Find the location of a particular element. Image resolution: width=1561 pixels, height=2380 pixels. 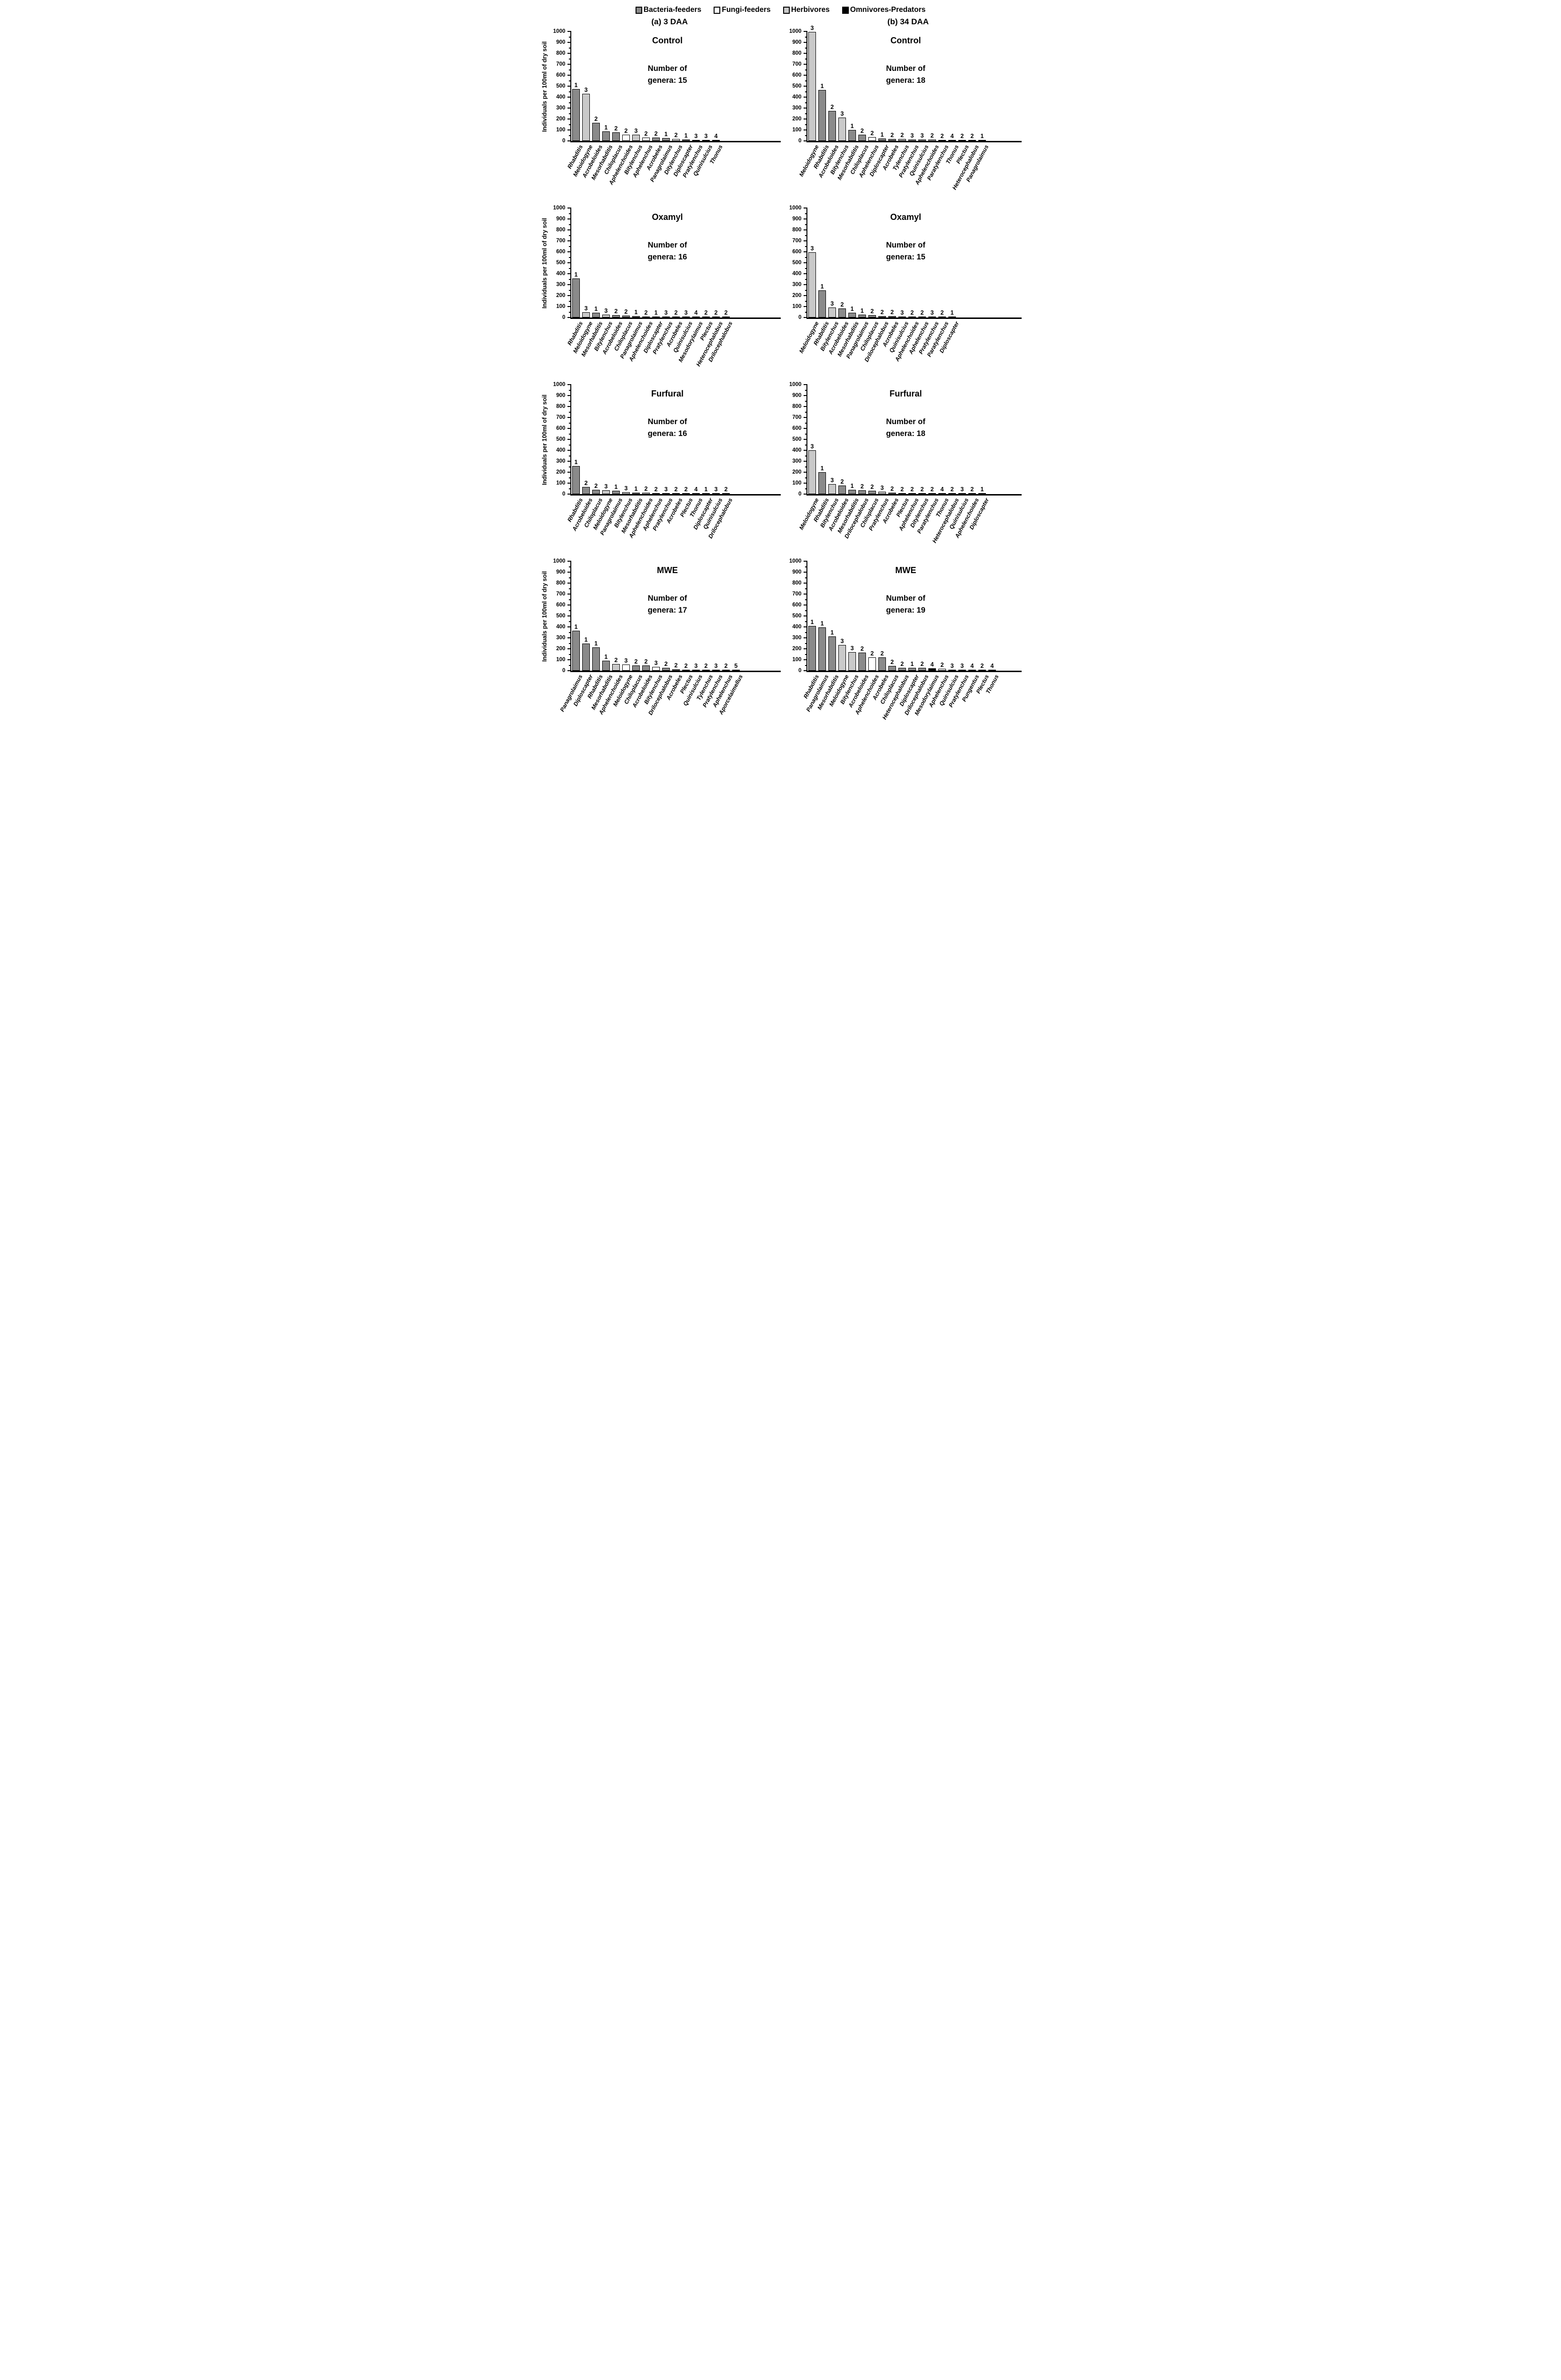

y-tick-label: 600 is located at coordinates (561, 605).